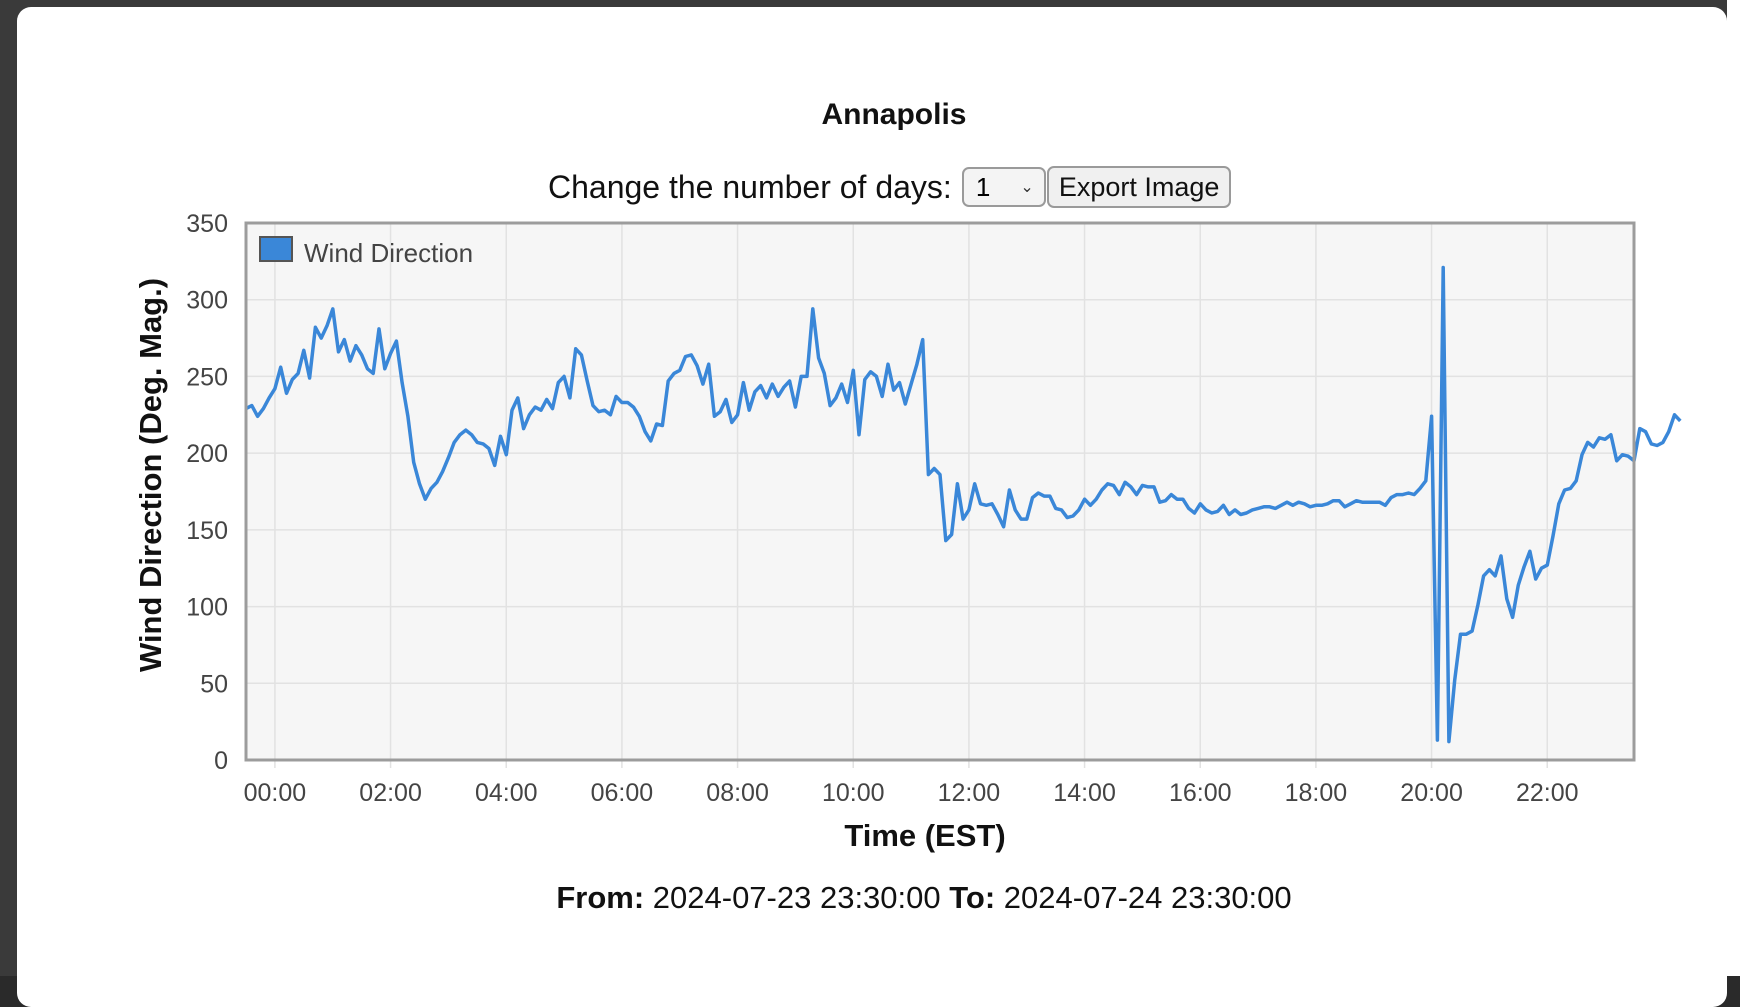 The height and width of the screenshot is (1007, 1740). Describe the element at coordinates (1139, 187) in the screenshot. I see `export-image-button: Export Image` at that location.